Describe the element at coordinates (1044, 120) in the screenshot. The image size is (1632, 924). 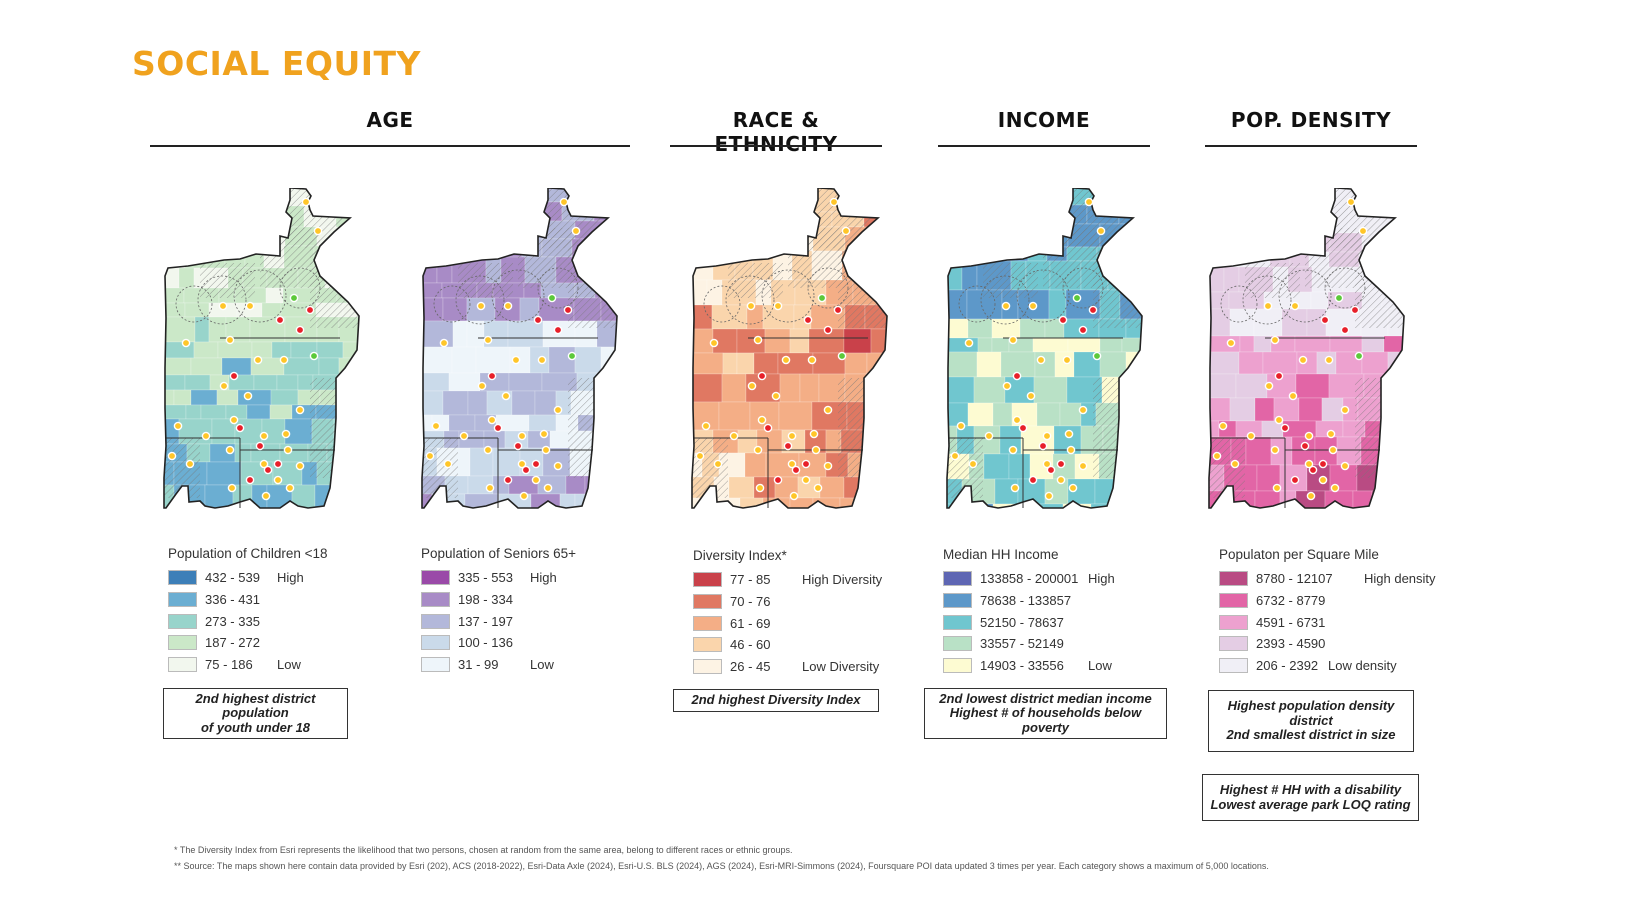
I see `section-income-title: INCOME` at that location.